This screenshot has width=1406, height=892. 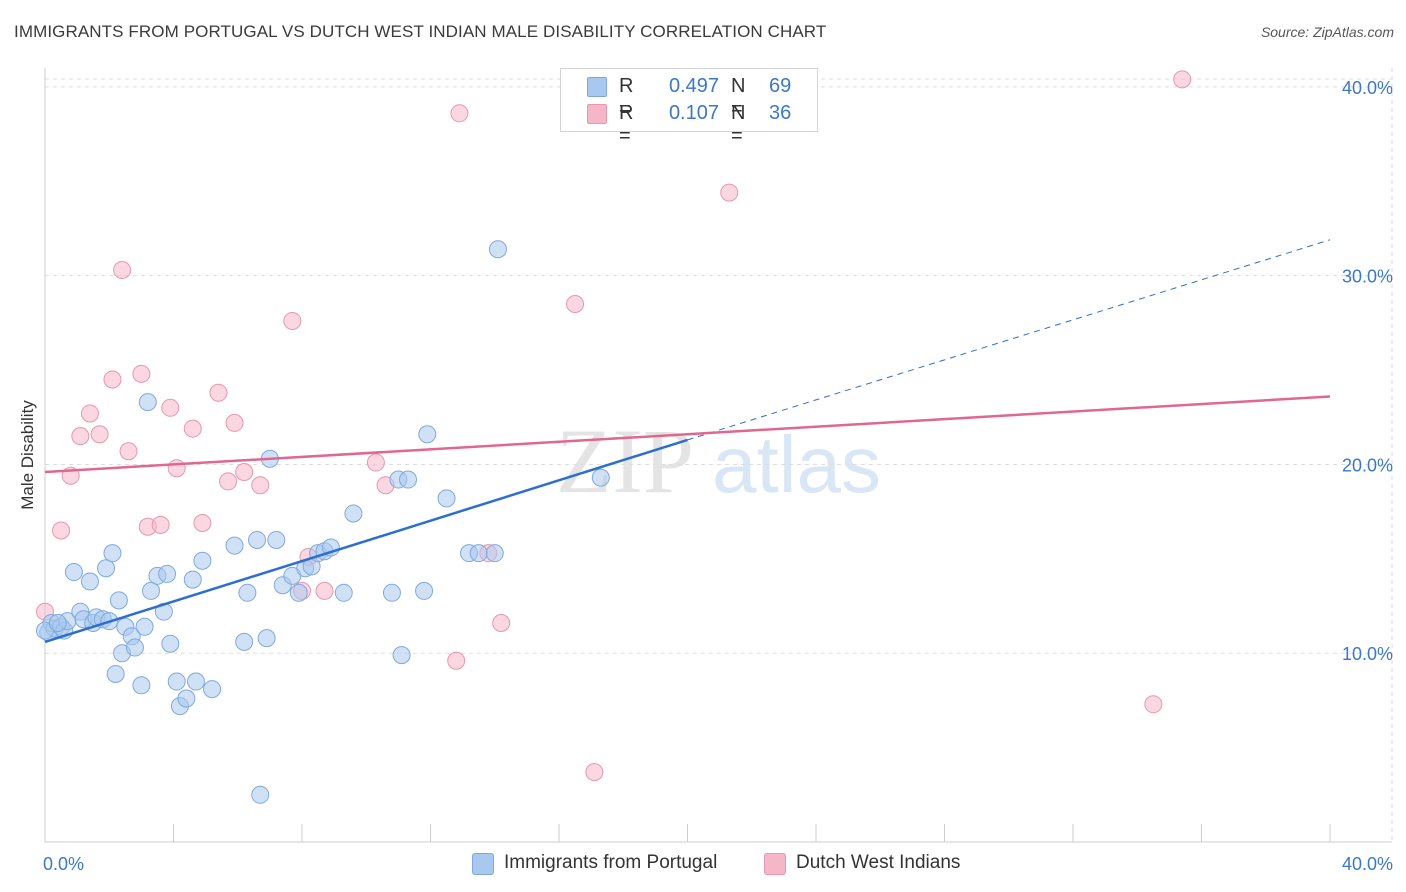 I want to click on bottom-swatch-dwi, so click(x=775, y=864).